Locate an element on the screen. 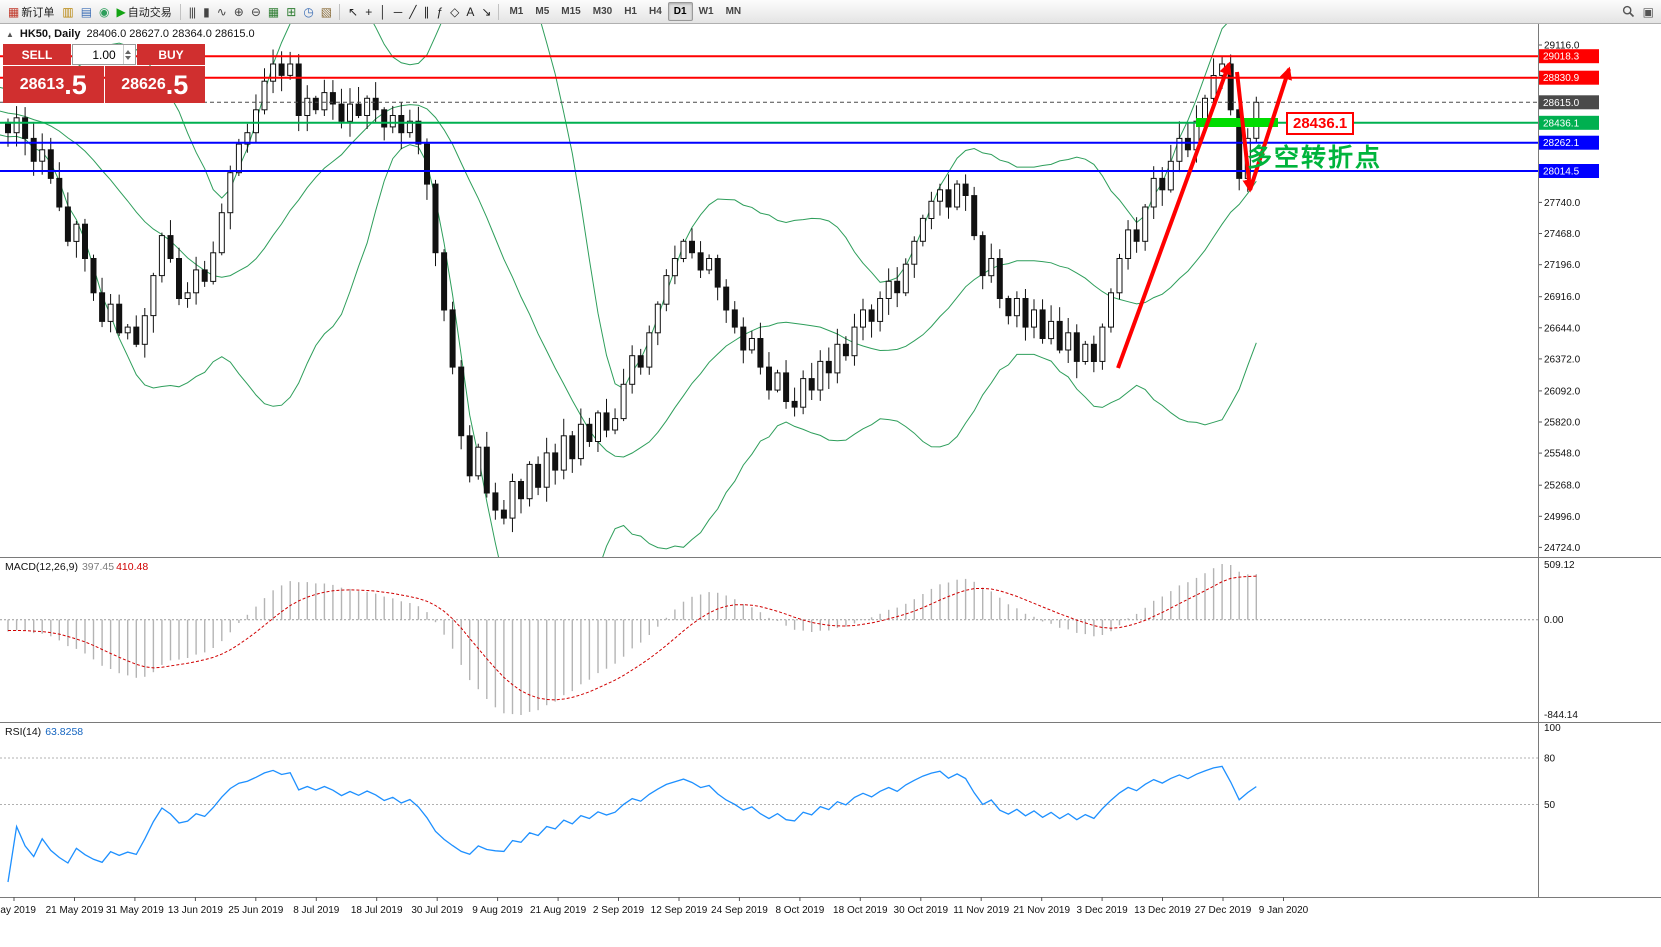  svg-text: 29018.3 is located at coordinates (1561, 57).